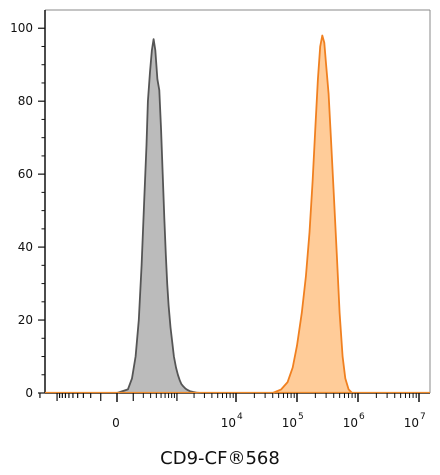 The height and width of the screenshot is (475, 440). I want to click on series-1-line, so click(158, 216).